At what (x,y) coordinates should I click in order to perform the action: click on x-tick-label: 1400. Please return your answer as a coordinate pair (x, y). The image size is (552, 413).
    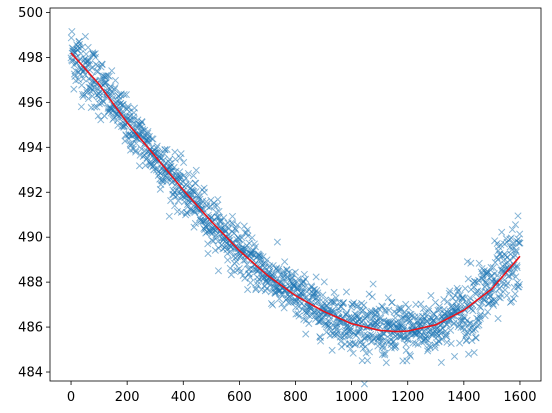
    Looking at the image, I should click on (463, 397).